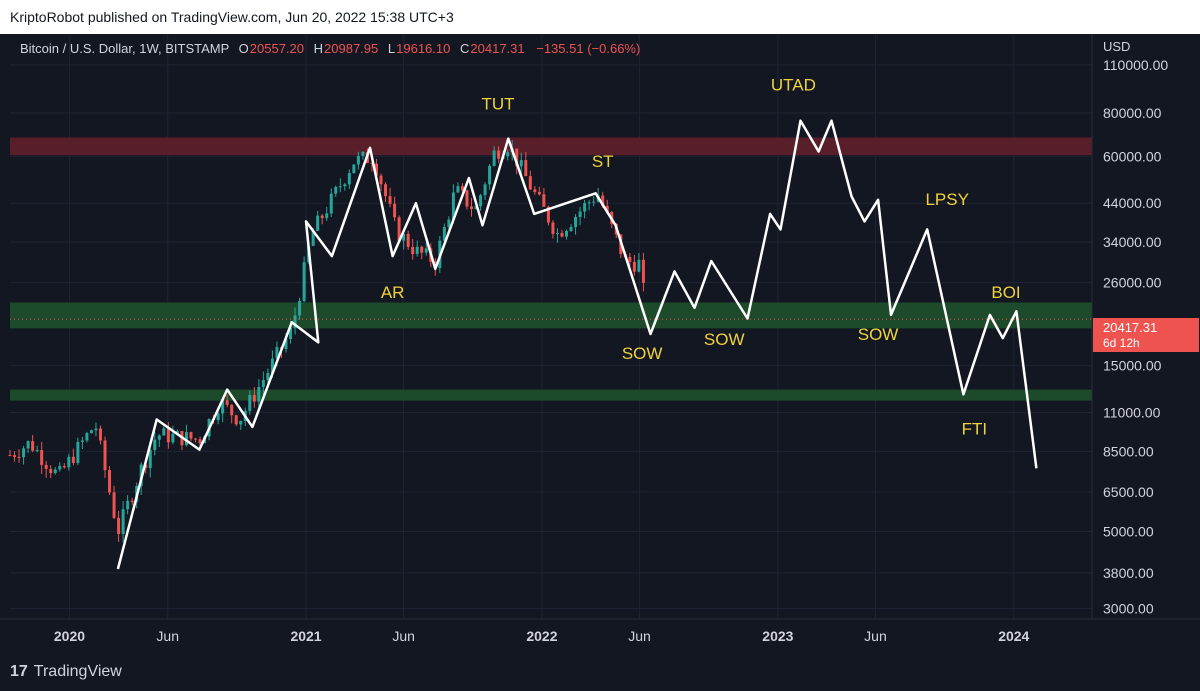 Image resolution: width=1200 pixels, height=691 pixels. Describe the element at coordinates (1135, 65) in the screenshot. I see `y-tick-label: 110000.00` at that location.